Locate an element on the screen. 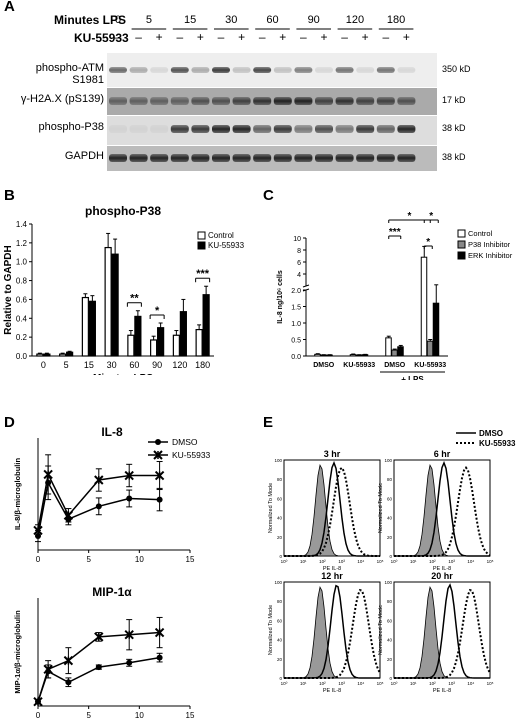 The image size is (520, 719). panel-c-letter: C is located at coordinates (268, 195).